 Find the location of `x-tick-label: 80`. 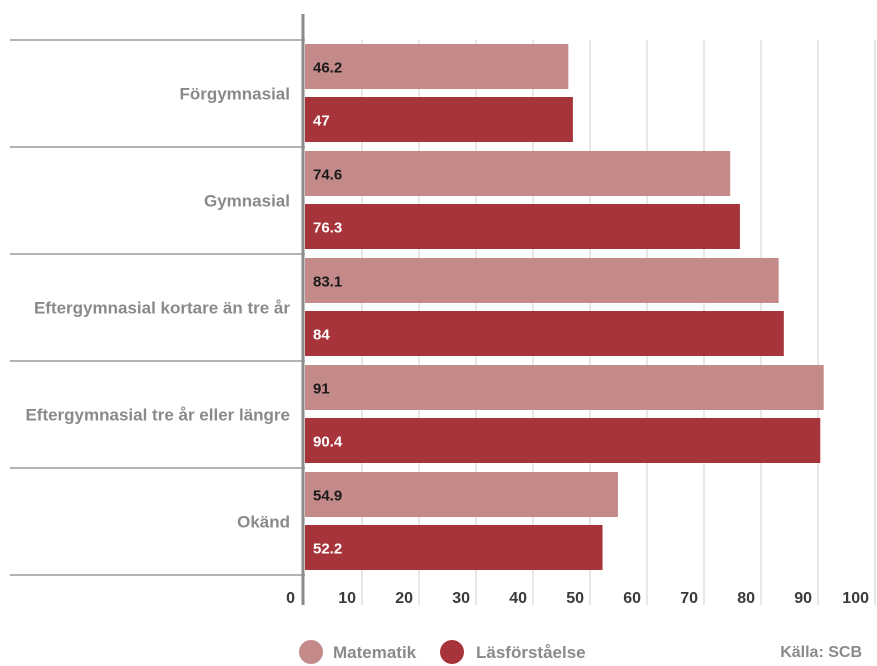

x-tick-label: 80 is located at coordinates (746, 598).